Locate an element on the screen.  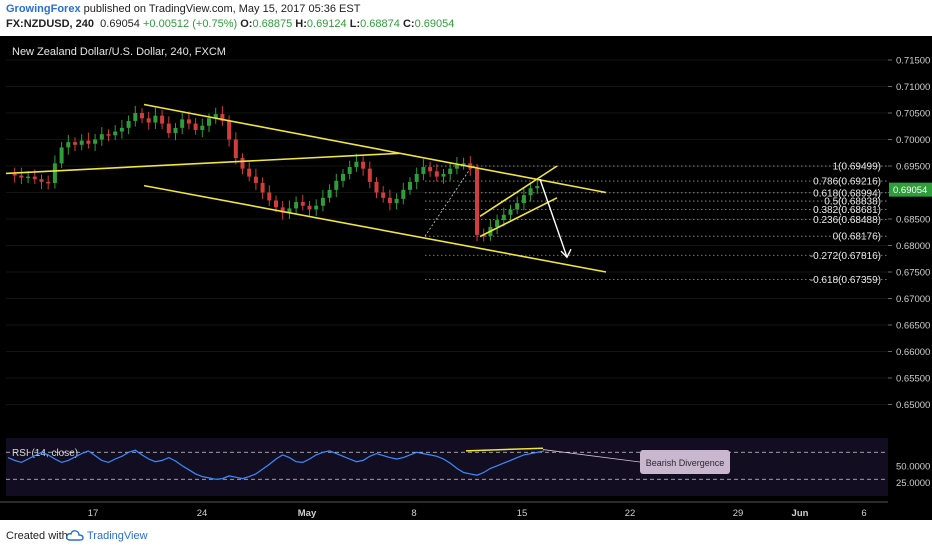
price-tick-label: 0.65500 is located at coordinates (913, 379).